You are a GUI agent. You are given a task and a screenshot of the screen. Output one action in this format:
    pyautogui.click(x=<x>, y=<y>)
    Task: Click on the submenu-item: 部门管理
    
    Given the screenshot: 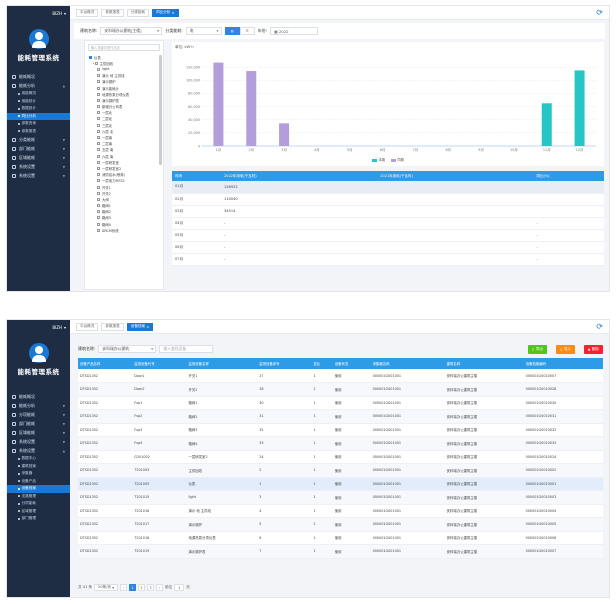 What is the action you would take?
    pyautogui.click(x=38, y=519)
    